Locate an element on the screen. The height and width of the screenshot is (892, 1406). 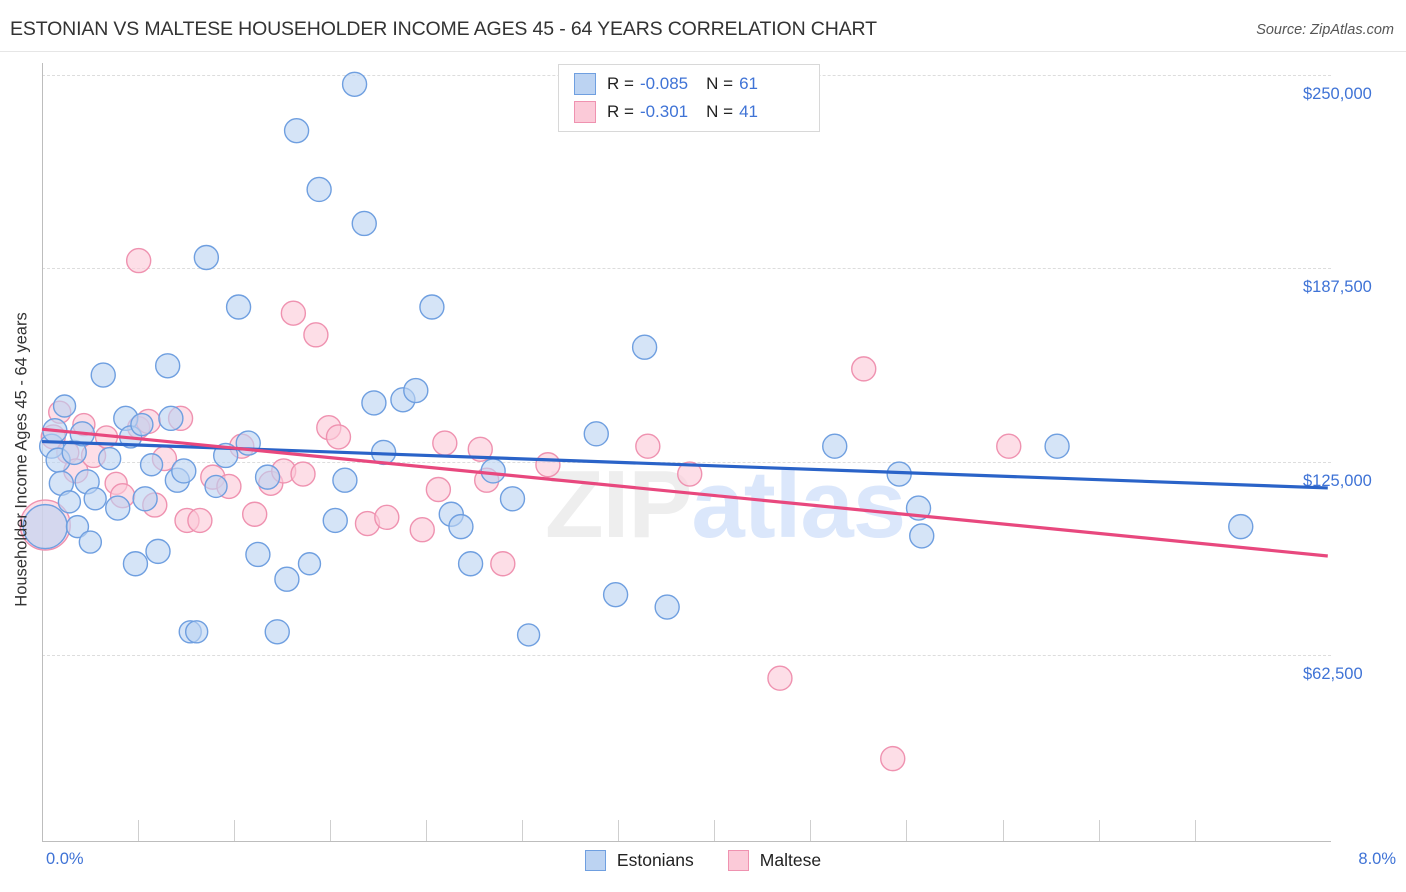
n-value-maltese: 41 is located at coordinates (748, 111).